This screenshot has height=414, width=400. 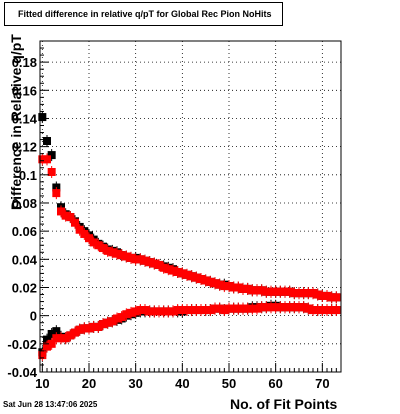 What do you see at coordinates (284, 404) in the screenshot?
I see `x-axis-label: No. of Fit Points` at bounding box center [284, 404].